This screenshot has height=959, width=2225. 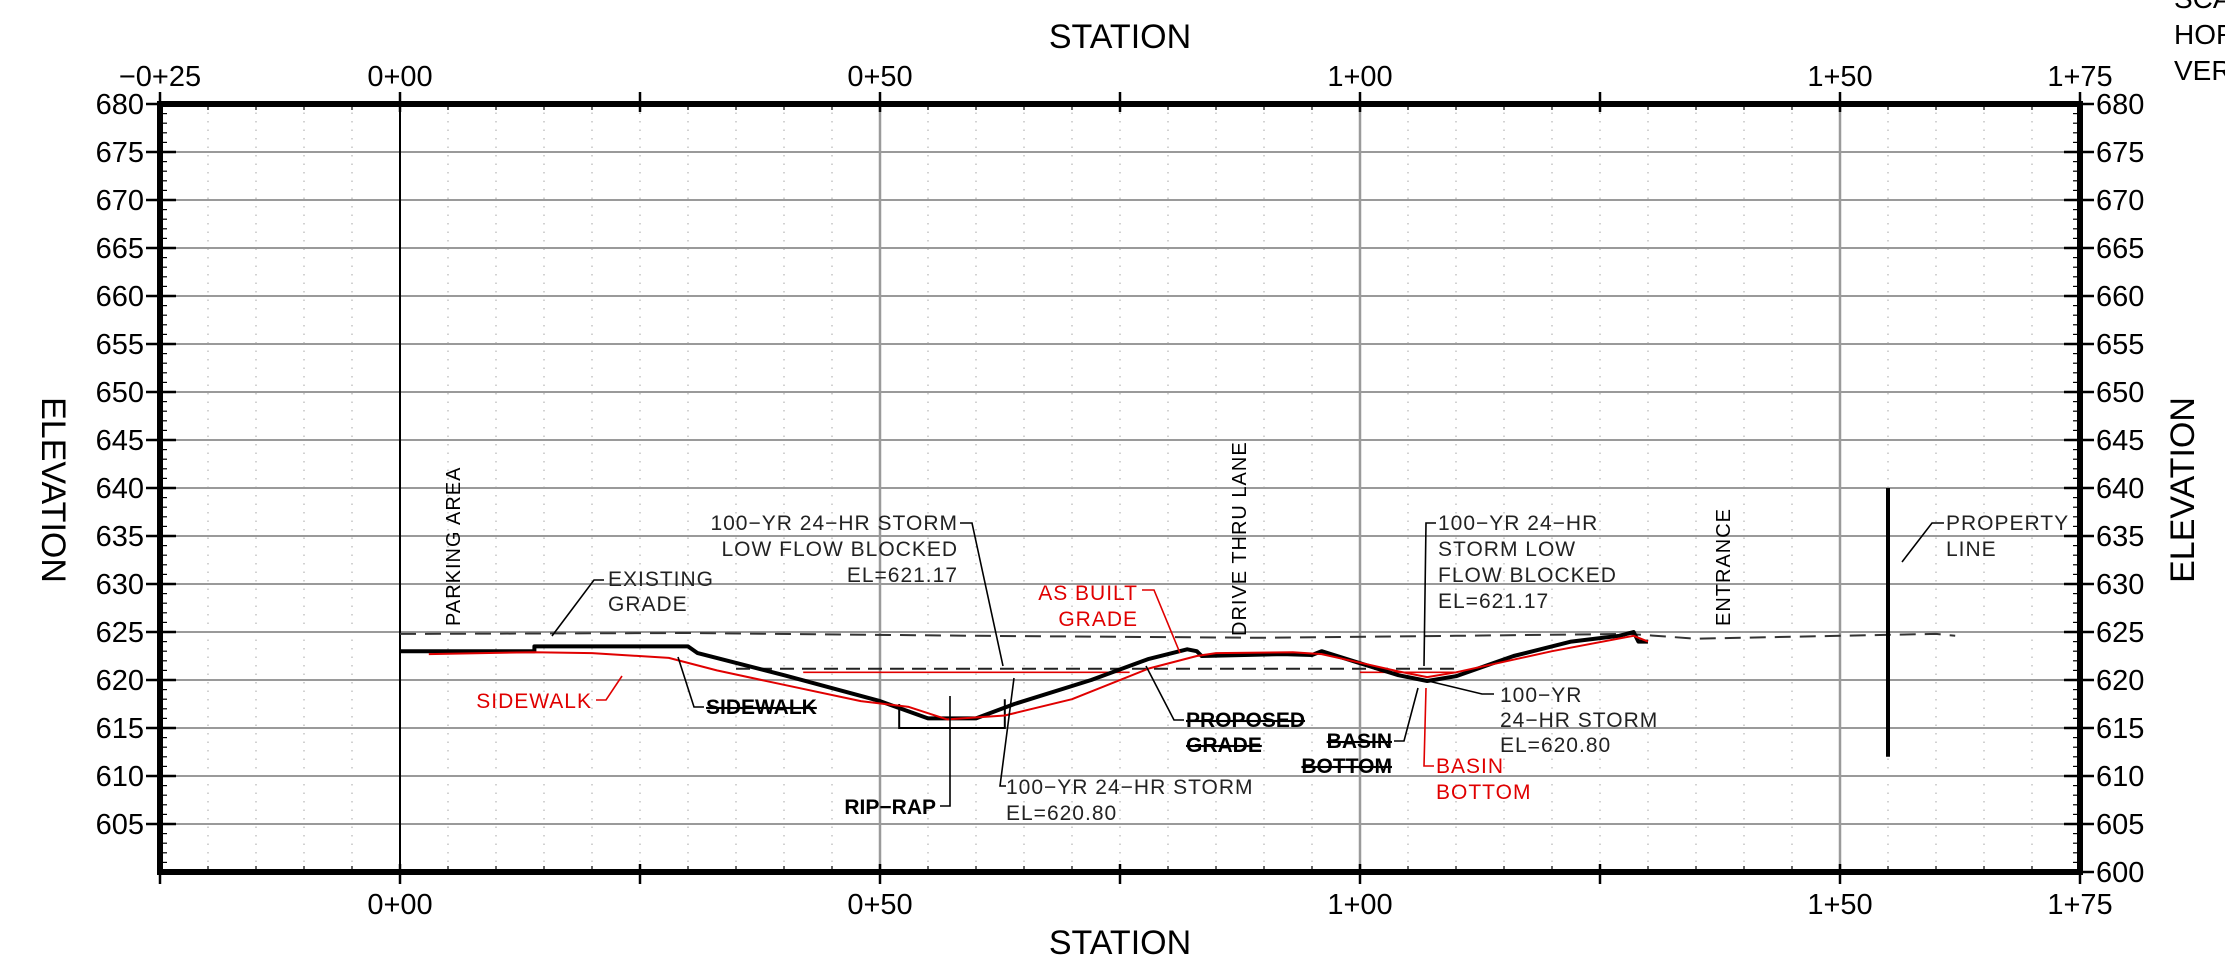 What do you see at coordinates (120, 633) in the screenshot?
I see `left-elev-label: 625` at bounding box center [120, 633].